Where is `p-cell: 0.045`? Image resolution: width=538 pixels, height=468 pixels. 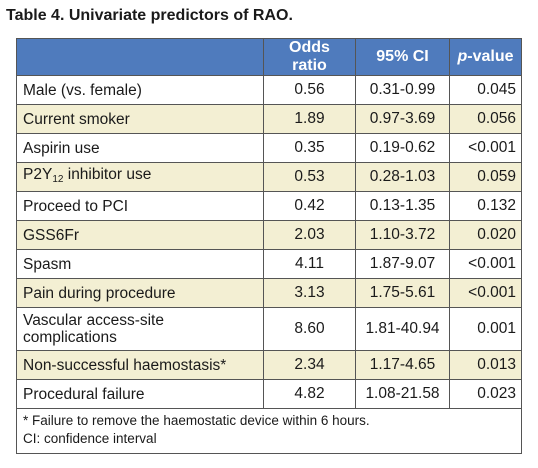 p-cell: 0.045 is located at coordinates (485, 90).